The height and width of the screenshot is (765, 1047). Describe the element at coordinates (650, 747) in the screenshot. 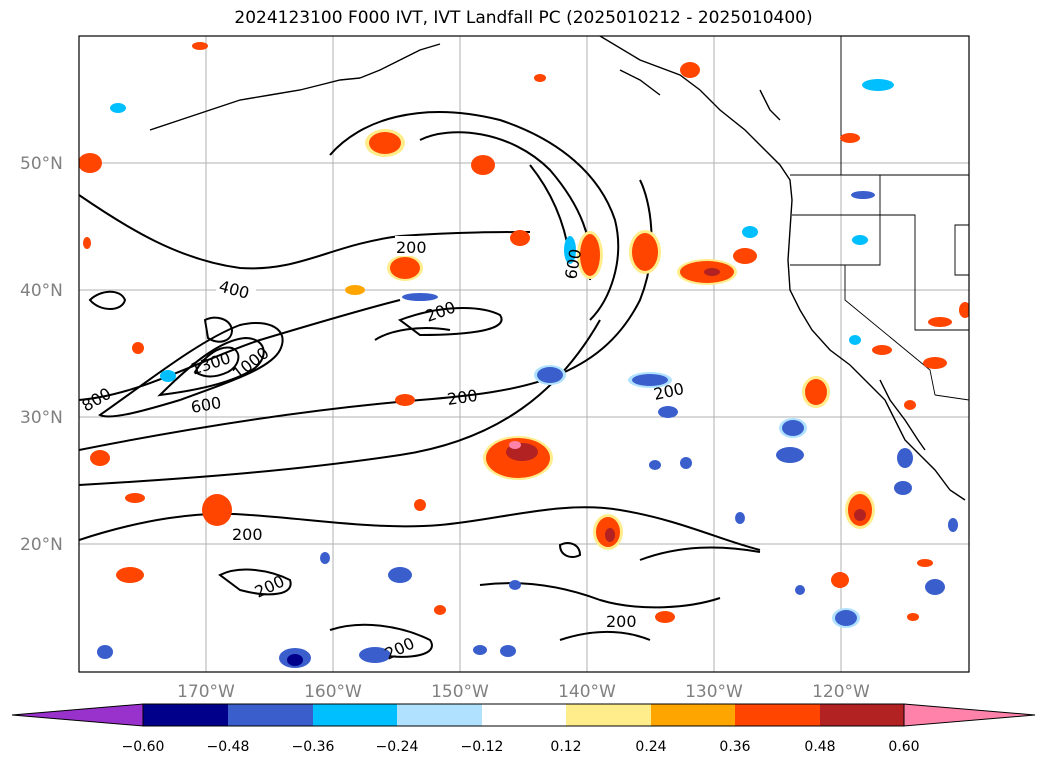

I see `colorbar-tick-label: 0.24` at that location.